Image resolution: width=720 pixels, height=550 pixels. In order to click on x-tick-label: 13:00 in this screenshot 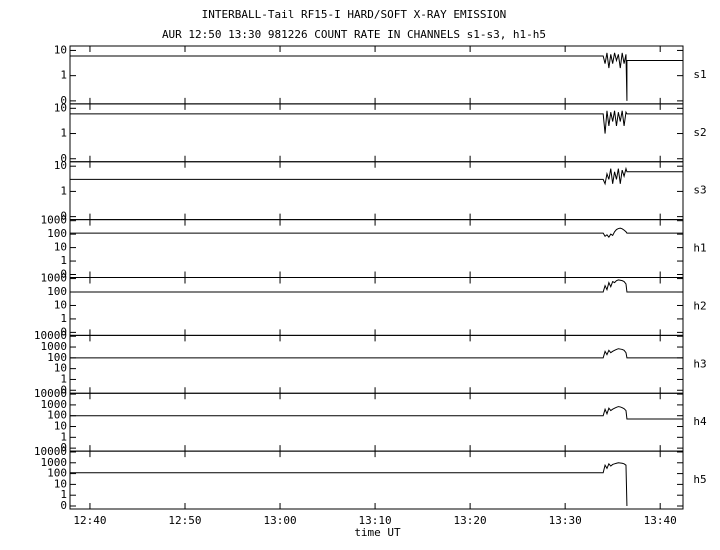, I will do `click(279, 520)`.